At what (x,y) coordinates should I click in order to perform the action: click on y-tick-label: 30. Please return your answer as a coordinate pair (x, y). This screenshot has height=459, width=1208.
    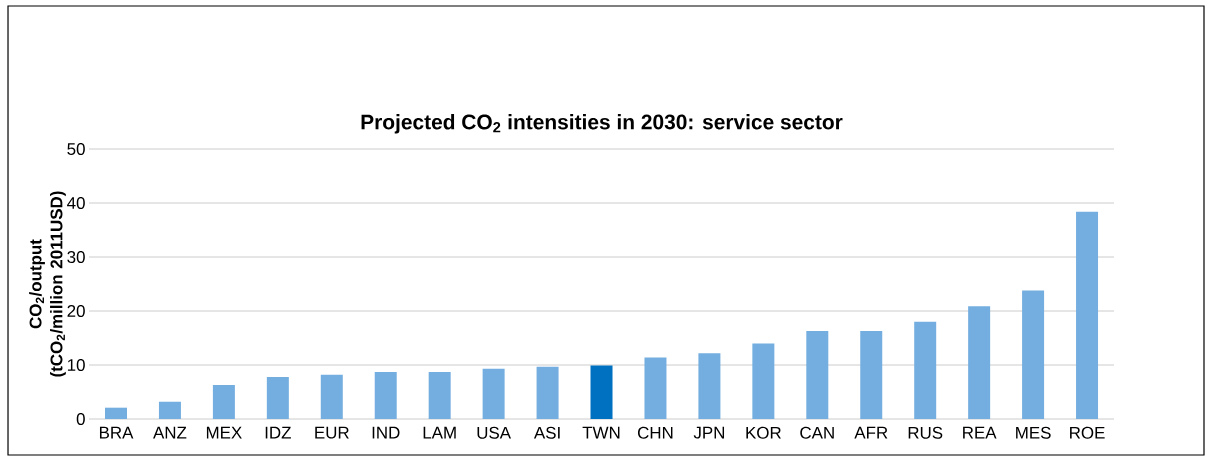
    Looking at the image, I should click on (76, 257).